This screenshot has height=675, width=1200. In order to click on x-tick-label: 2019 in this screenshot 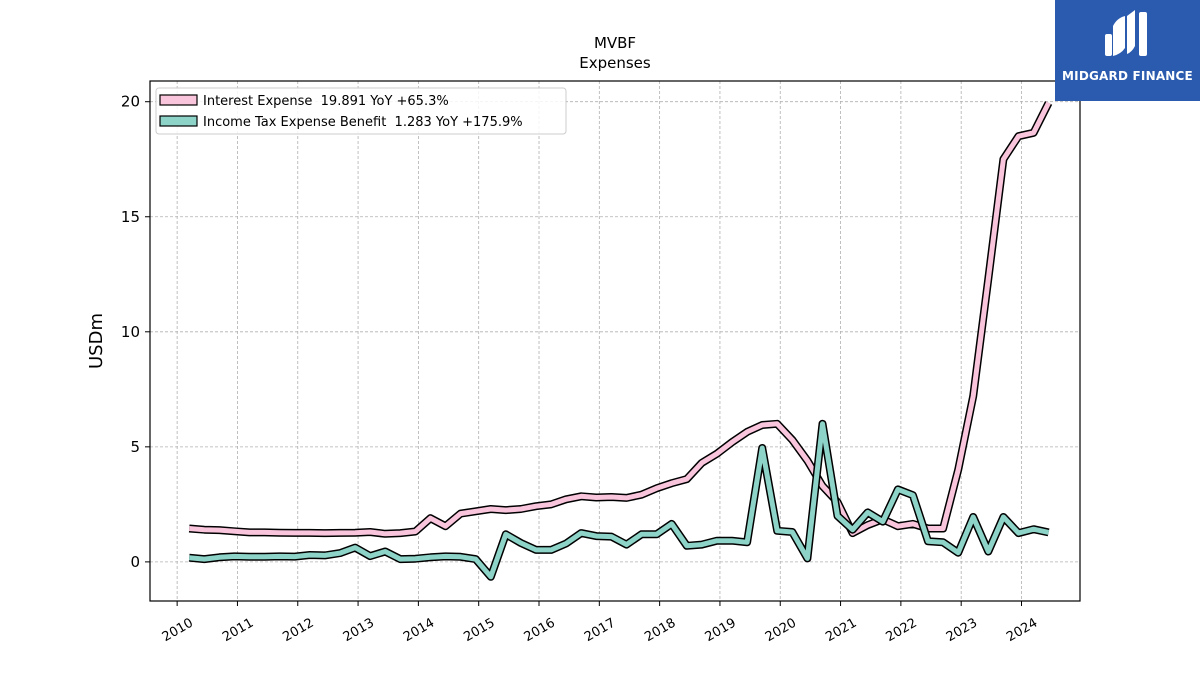, I will do `click(721, 631)`.